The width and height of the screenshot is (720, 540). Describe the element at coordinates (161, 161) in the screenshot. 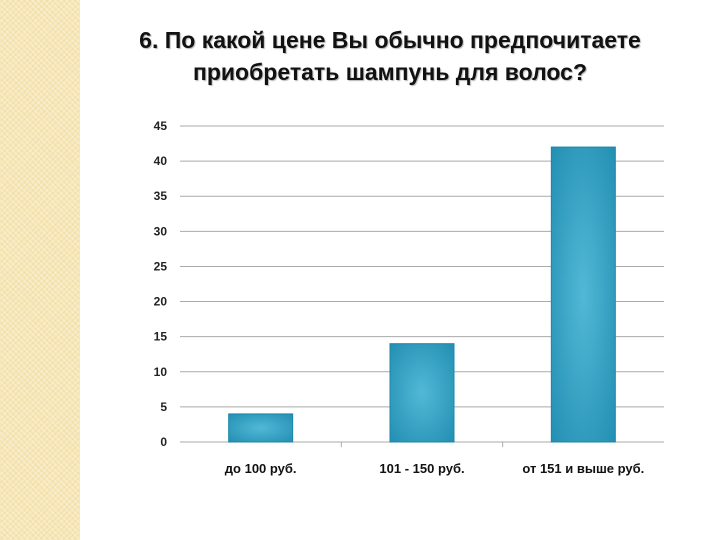

I see `y-tick-label: 40` at that location.